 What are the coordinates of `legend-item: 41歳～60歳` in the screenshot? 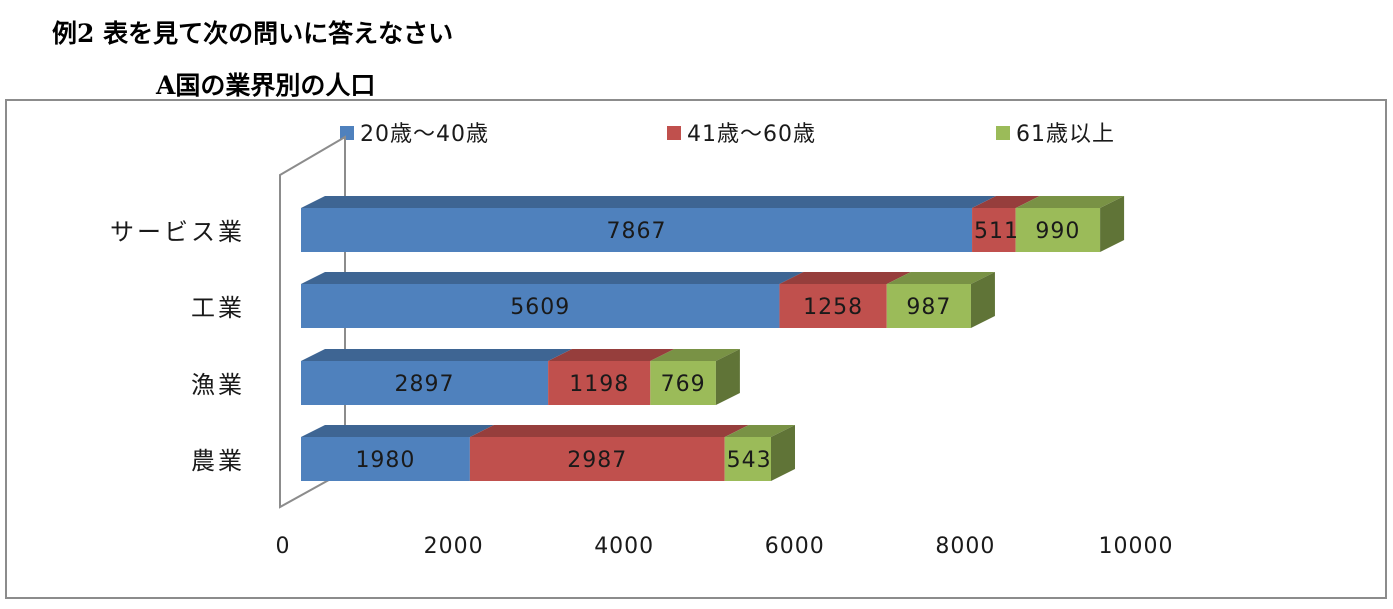 It's located at (741, 134).